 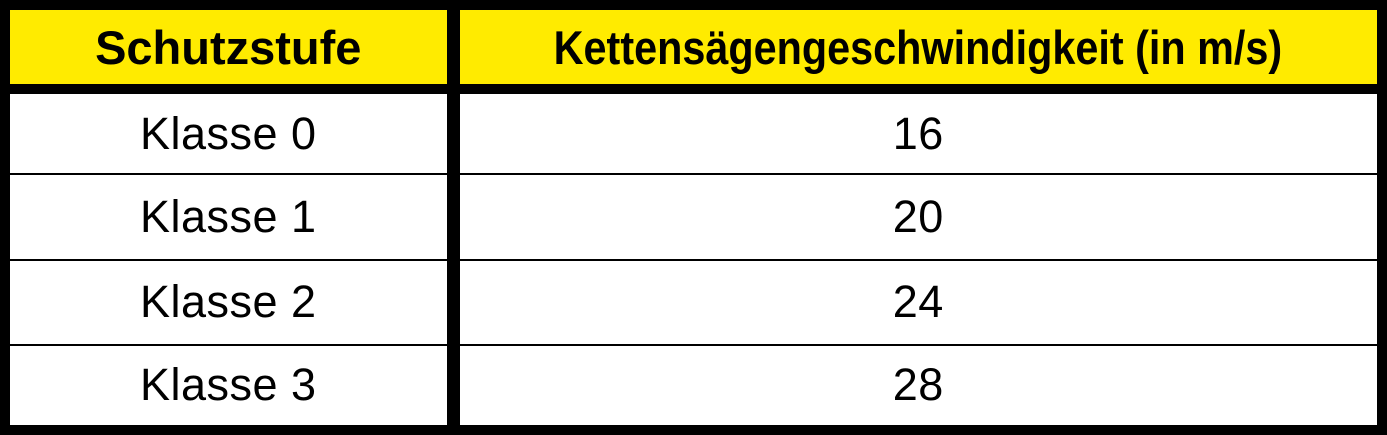 I want to click on cell-speed-3: 28, so click(x=917, y=386).